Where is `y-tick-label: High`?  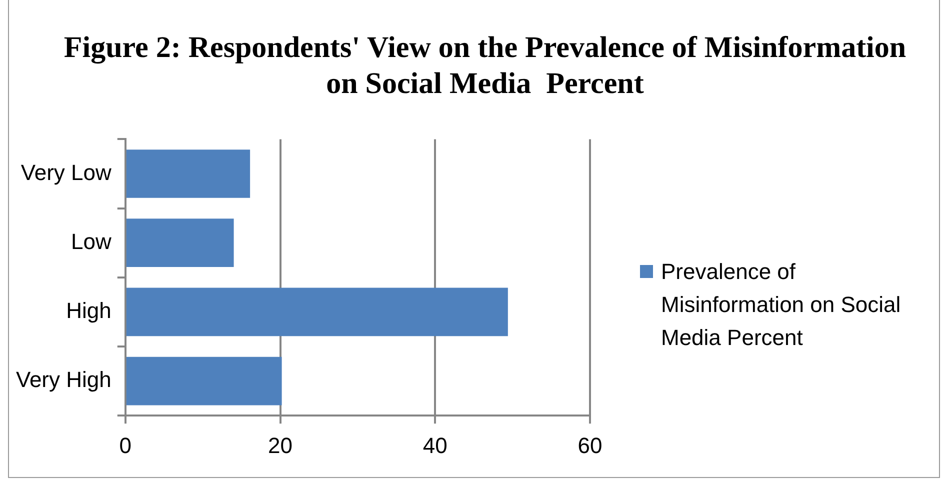 y-tick-label: High is located at coordinates (89, 311).